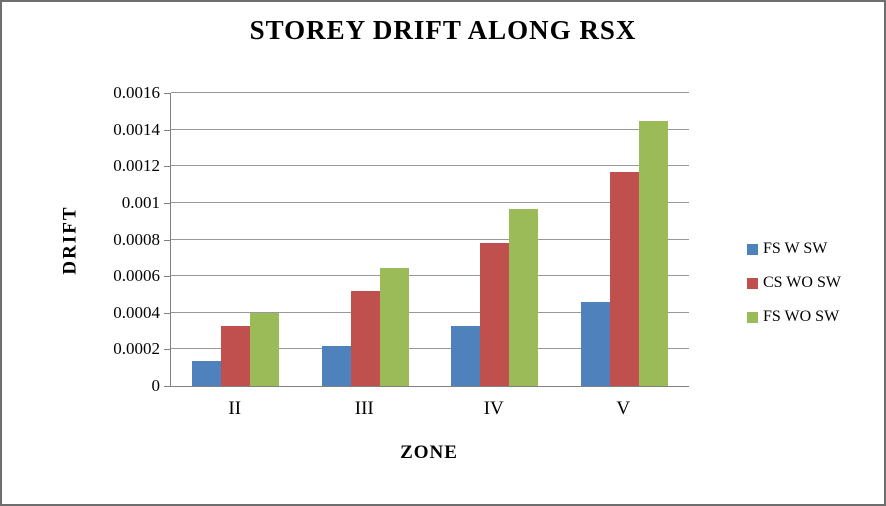 This screenshot has width=886, height=506. What do you see at coordinates (136, 129) in the screenshot?
I see `y-tick-label: 0.0014` at bounding box center [136, 129].